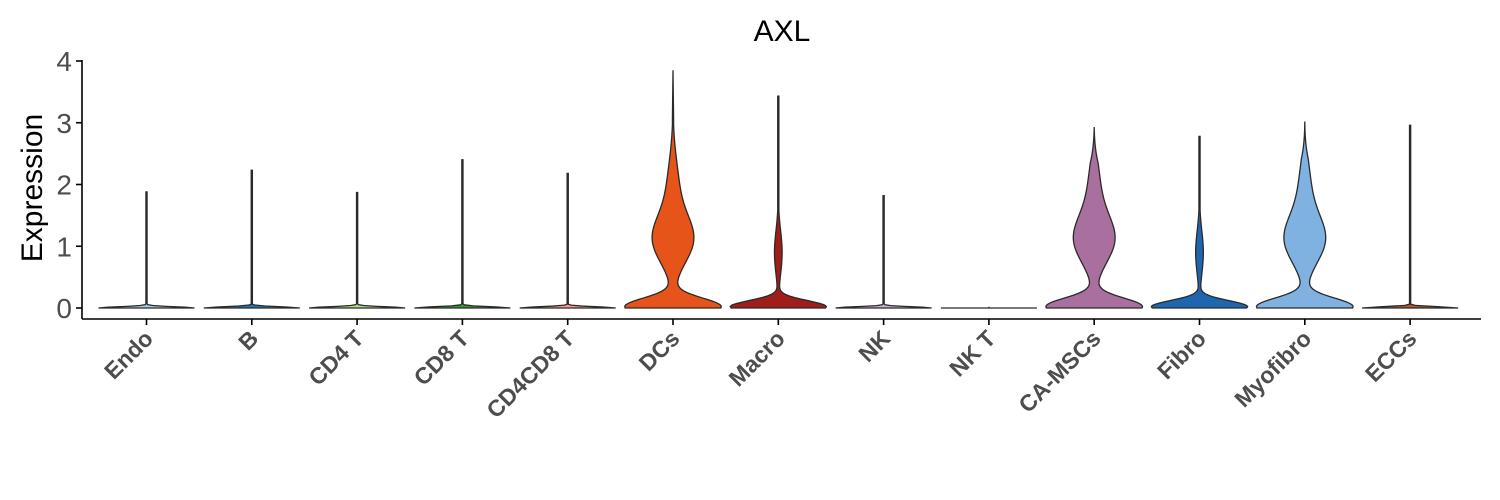 The image size is (1500, 500). I want to click on x-tick-label: B, so click(248, 340).